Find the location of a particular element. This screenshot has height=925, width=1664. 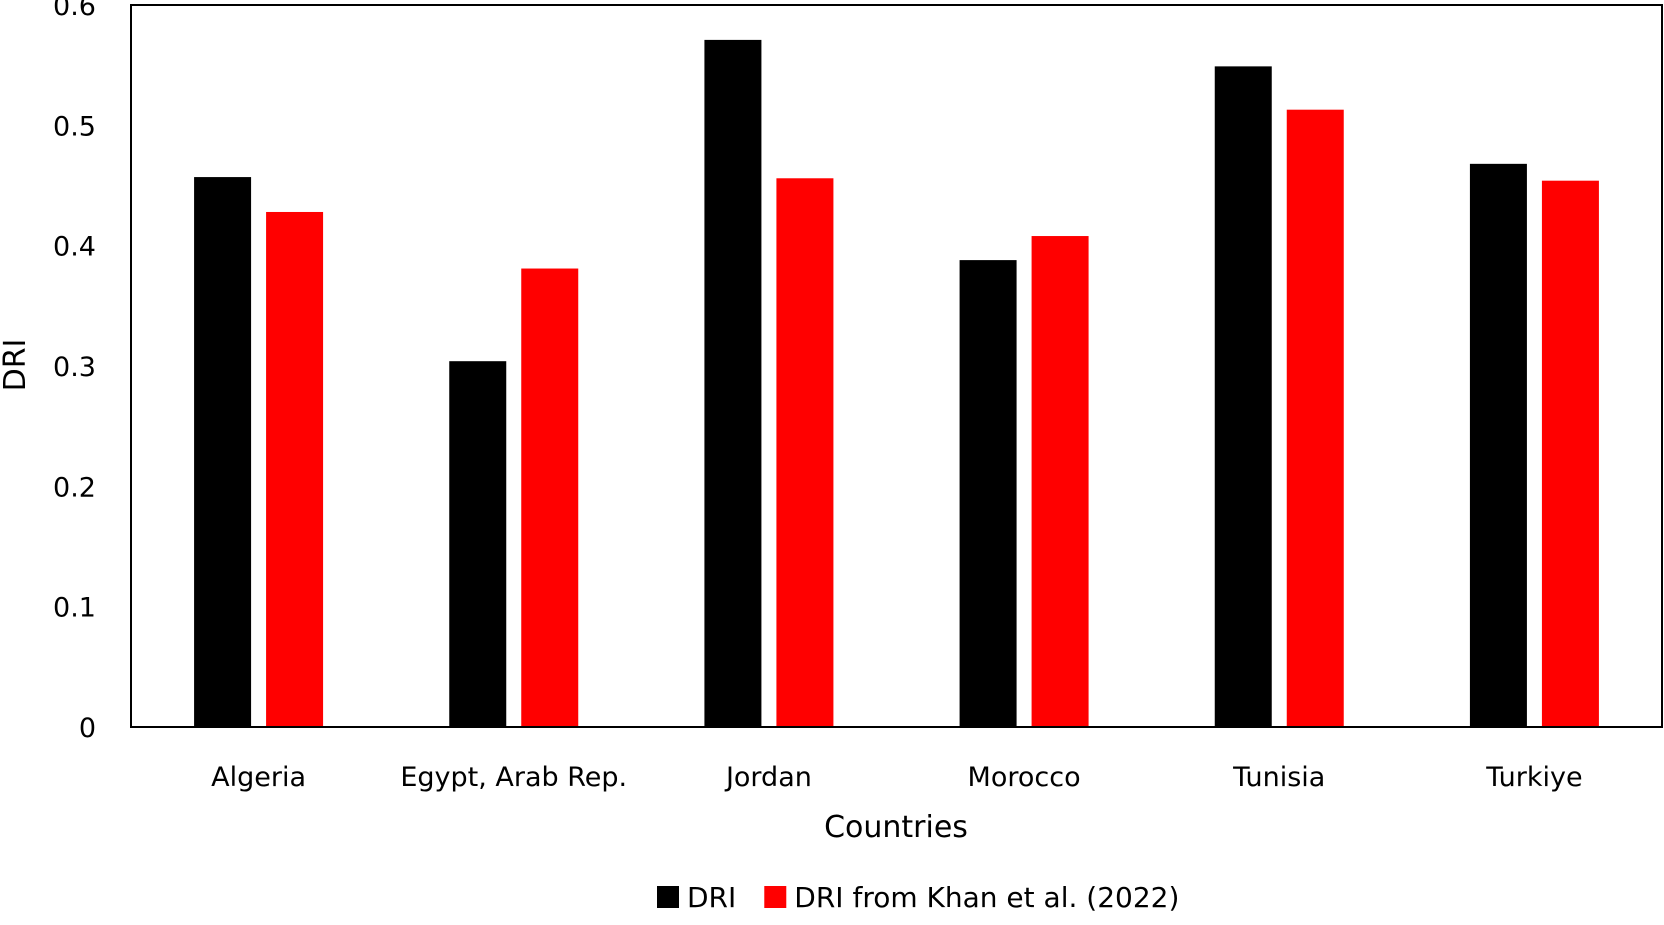

x-tick-label: Algeria is located at coordinates (258, 777).